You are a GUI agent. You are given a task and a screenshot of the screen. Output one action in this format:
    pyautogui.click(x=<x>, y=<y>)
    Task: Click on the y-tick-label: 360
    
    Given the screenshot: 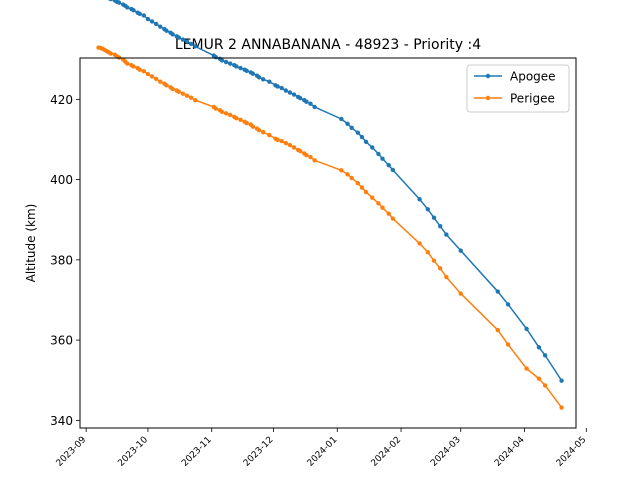 What is the action you would take?
    pyautogui.click(x=61, y=341)
    